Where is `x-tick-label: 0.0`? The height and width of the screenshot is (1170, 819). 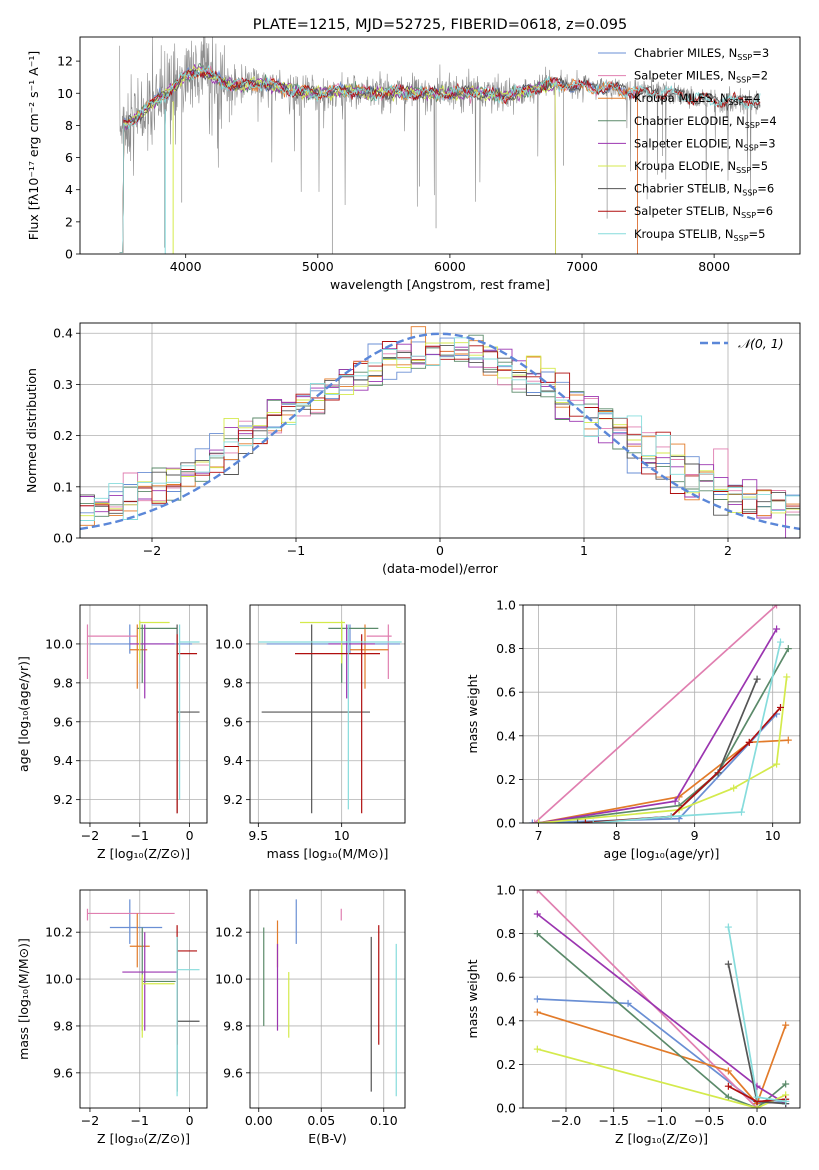
x-tick-label: 0.0 is located at coordinates (757, 1120).